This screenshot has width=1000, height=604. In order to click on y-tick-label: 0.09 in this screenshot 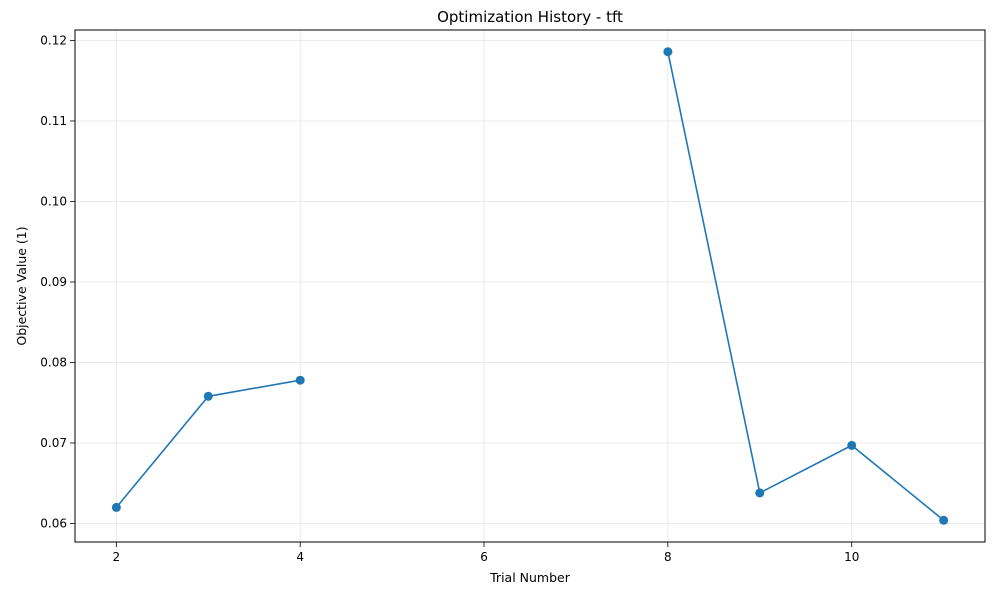, I will do `click(53, 282)`.